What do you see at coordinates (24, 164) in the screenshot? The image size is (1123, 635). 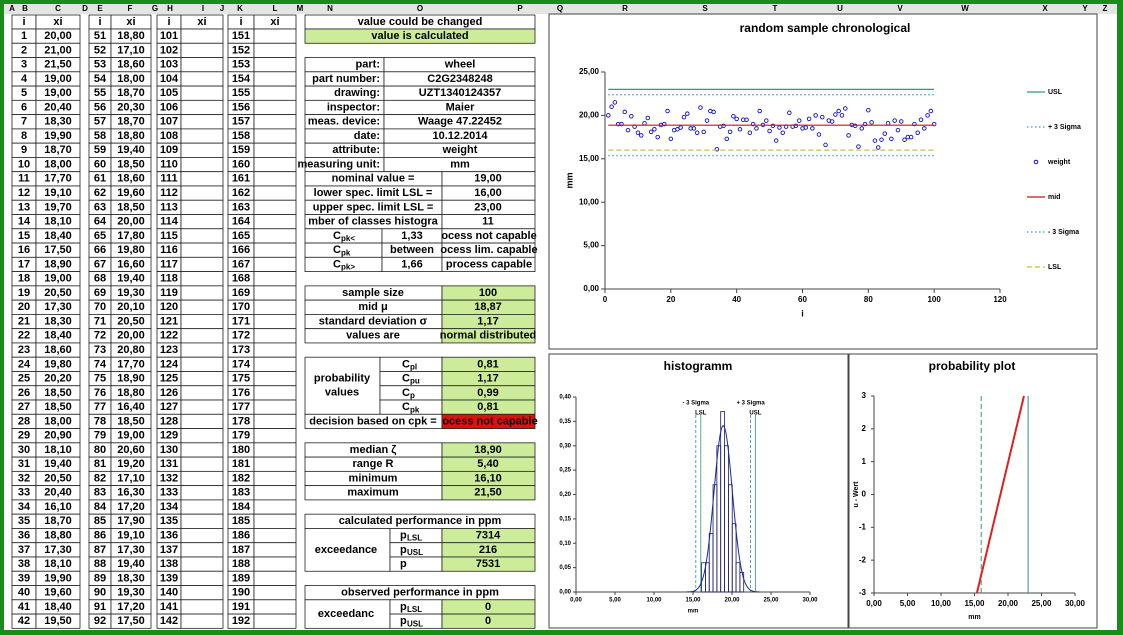 I see `index-cell: 10` at bounding box center [24, 164].